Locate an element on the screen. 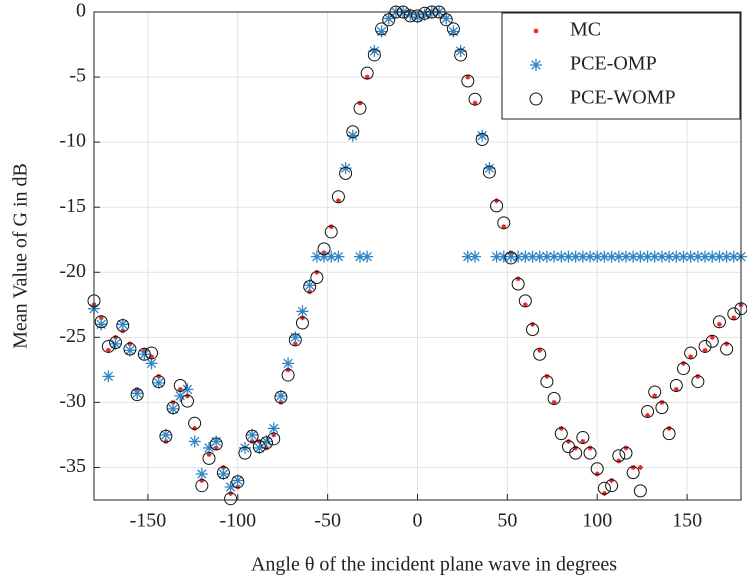 This screenshot has height=588, width=747. y-tick-label: 0 is located at coordinates (81, 11).